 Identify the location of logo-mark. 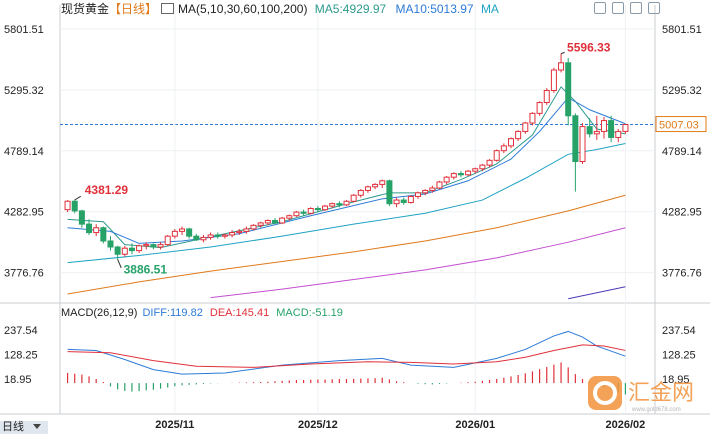
(605, 393).